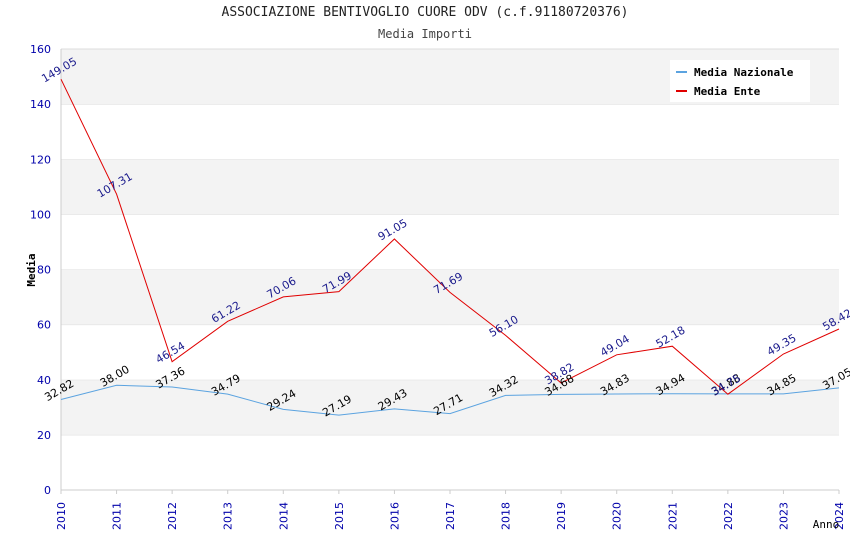 This screenshot has width=850, height=550. What do you see at coordinates (561, 516) in the screenshot?
I see `x-tick-label: 2019` at bounding box center [561, 516].